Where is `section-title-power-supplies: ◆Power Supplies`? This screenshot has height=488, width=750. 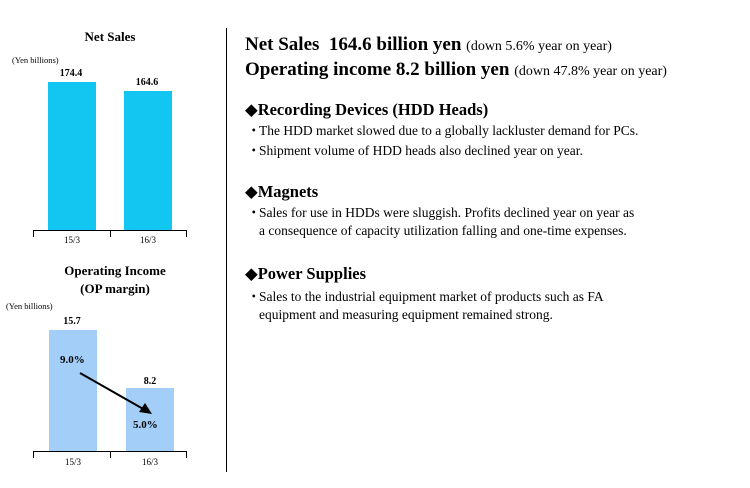 section-title-power-supplies: ◆Power Supplies is located at coordinates (306, 273).